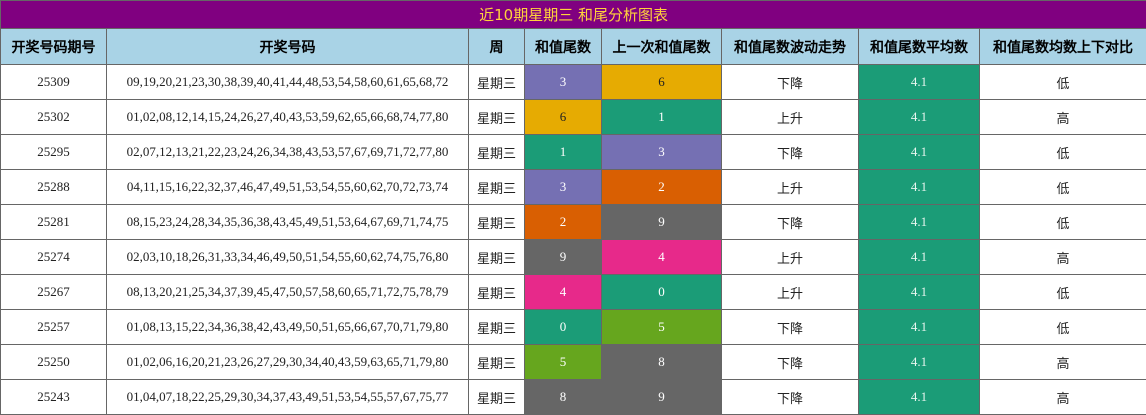 The width and height of the screenshot is (1146, 415). I want to click on cell-issue: 25288, so click(54, 187).